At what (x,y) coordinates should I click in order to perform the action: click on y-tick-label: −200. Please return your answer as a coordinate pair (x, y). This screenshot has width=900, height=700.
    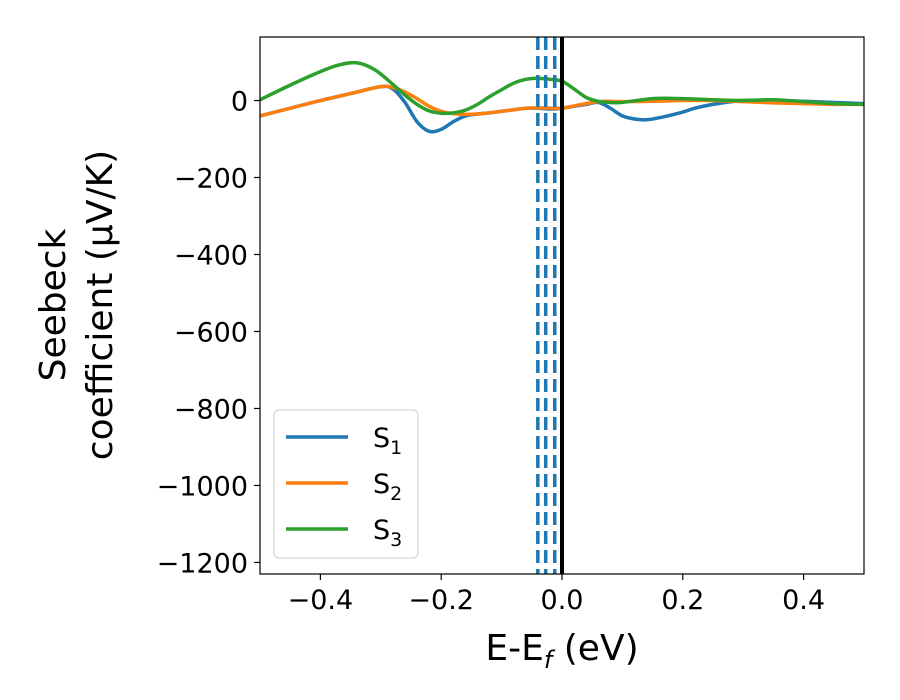
    Looking at the image, I should click on (211, 179).